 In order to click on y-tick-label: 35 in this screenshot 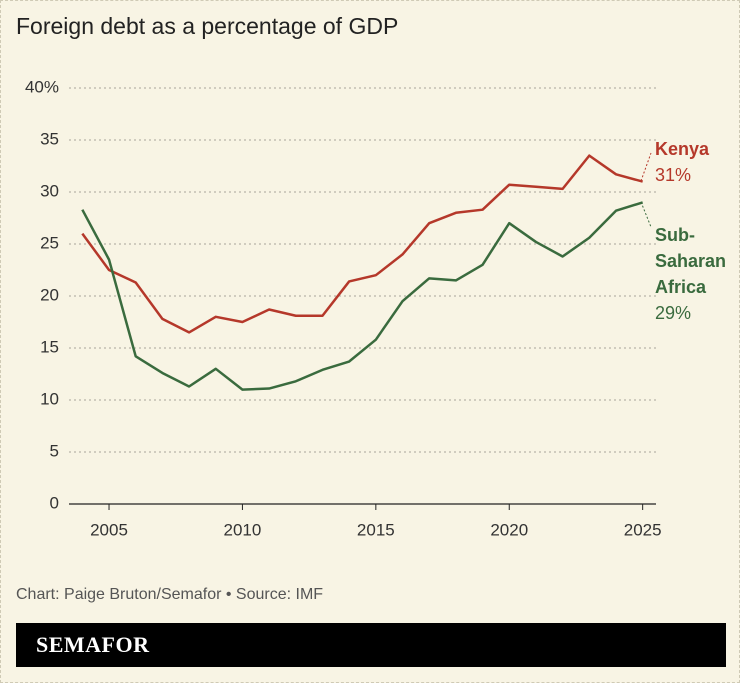, I will do `click(49, 138)`.